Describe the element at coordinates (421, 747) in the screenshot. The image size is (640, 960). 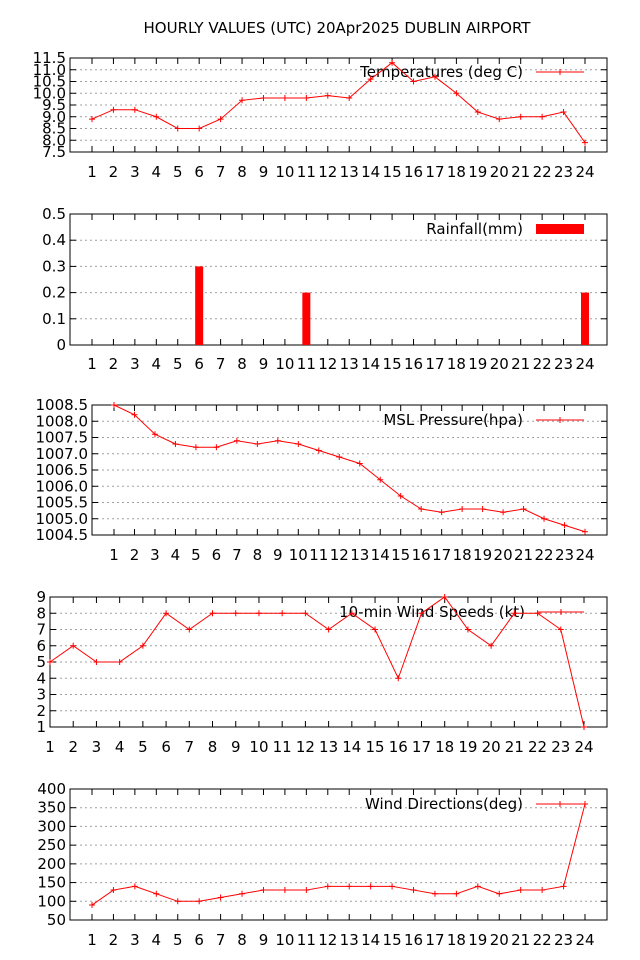
I see `wind-speed-xtick-label: 17` at that location.